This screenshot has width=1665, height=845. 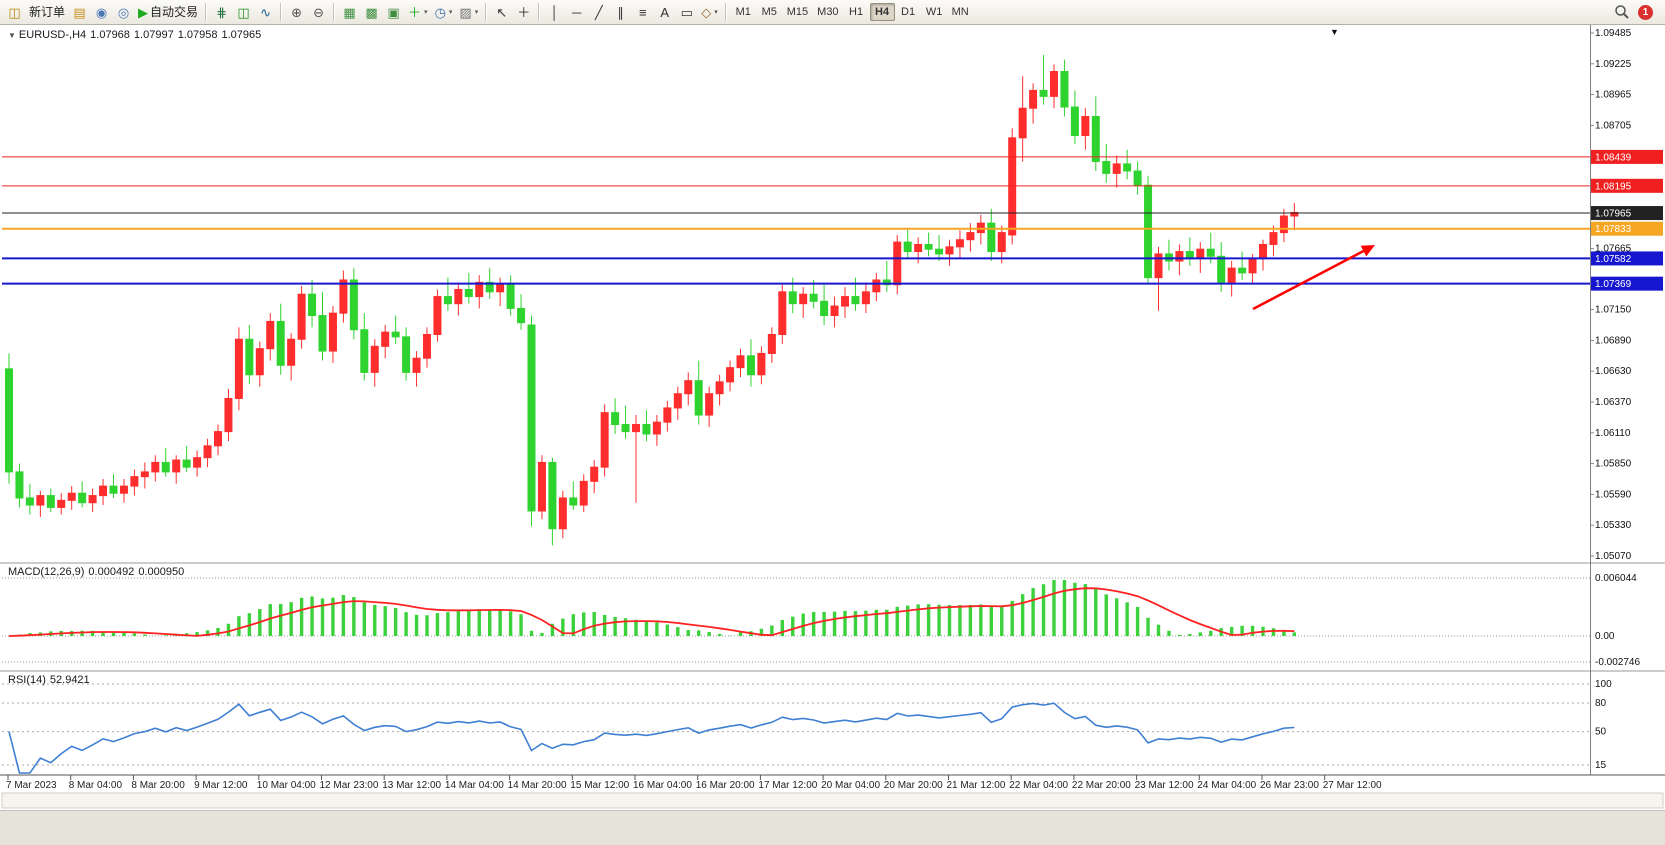 I want to click on zoom-out-icon: ⊖, so click(x=318, y=12).